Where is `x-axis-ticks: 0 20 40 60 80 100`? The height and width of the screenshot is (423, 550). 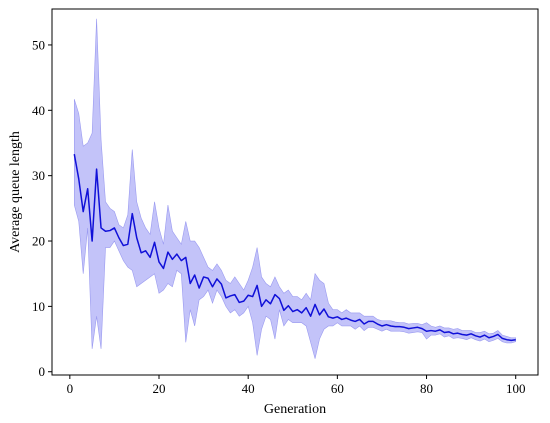 x-axis-ticks: 0 20 40 60 80 100 is located at coordinates (296, 385).